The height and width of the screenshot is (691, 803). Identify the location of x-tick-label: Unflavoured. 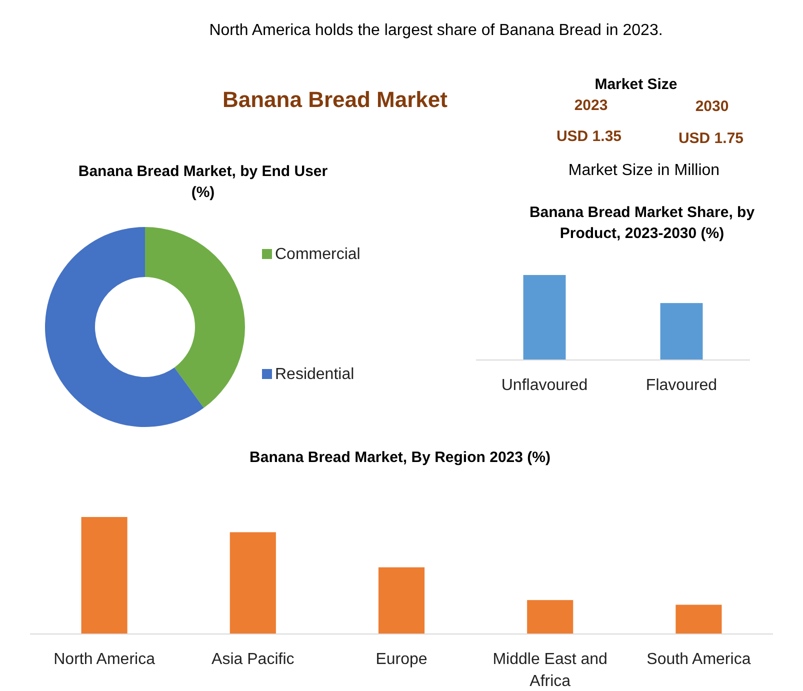
(544, 385).